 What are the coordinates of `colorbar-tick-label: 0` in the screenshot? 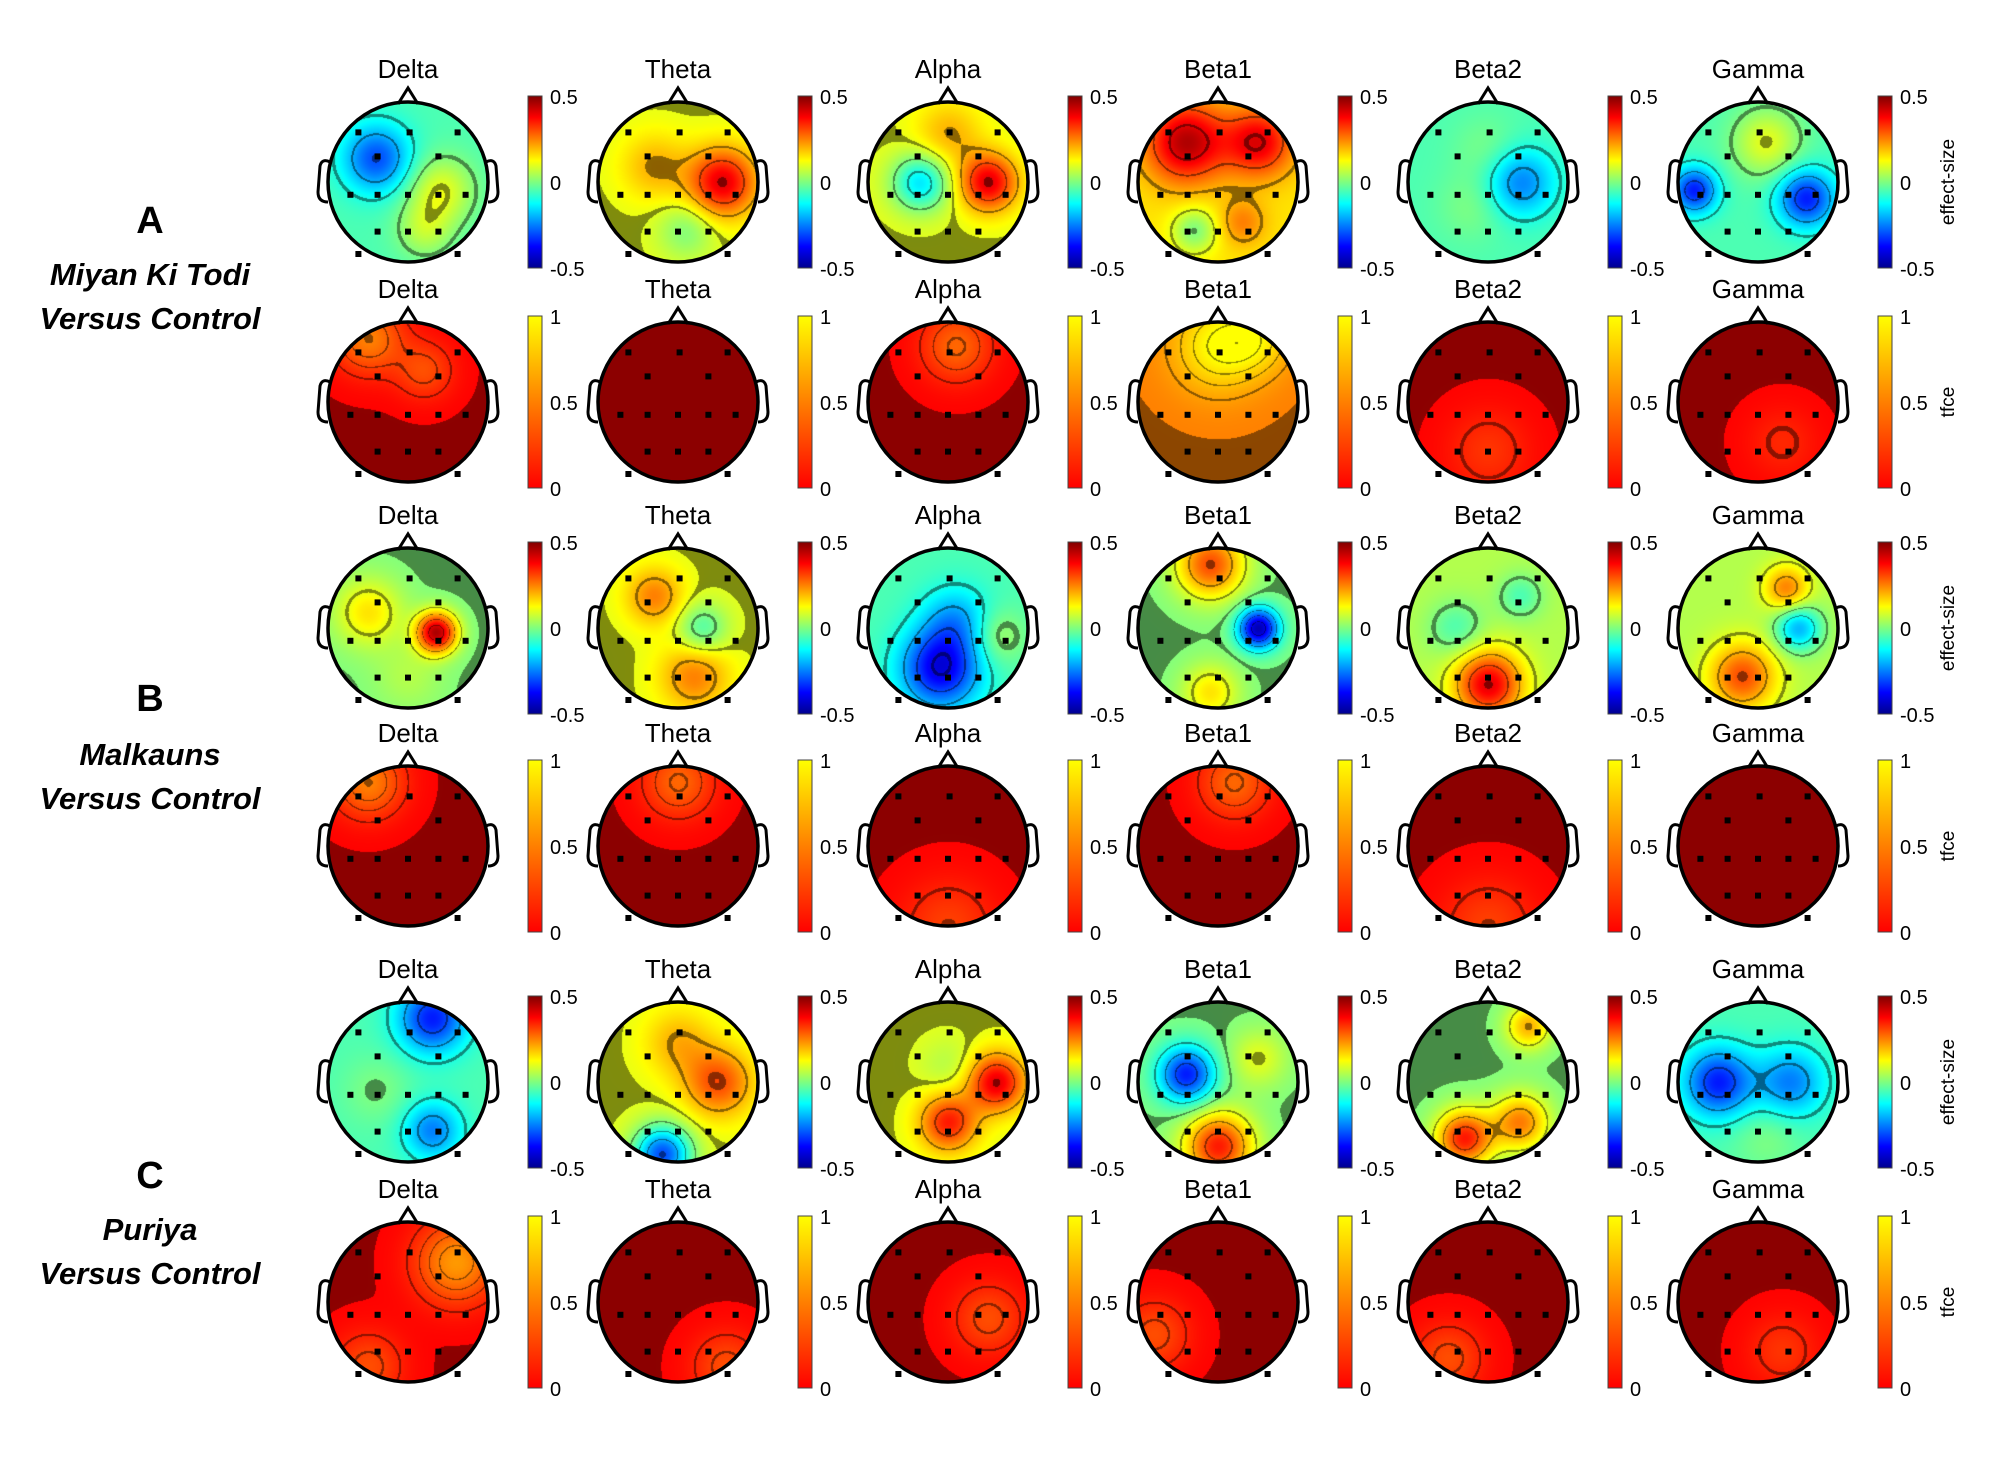 It's located at (1365, 184).